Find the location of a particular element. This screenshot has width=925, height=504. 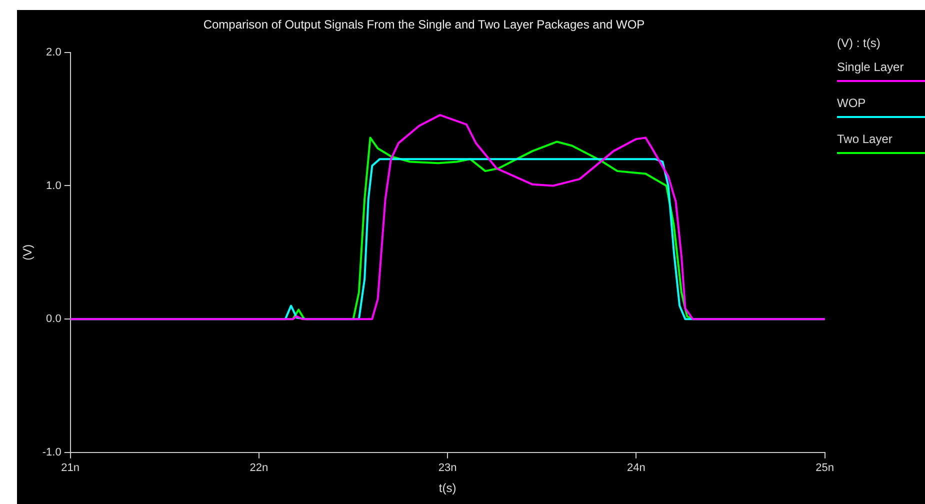

y-tick-label: -1.0 is located at coordinates (52, 452).